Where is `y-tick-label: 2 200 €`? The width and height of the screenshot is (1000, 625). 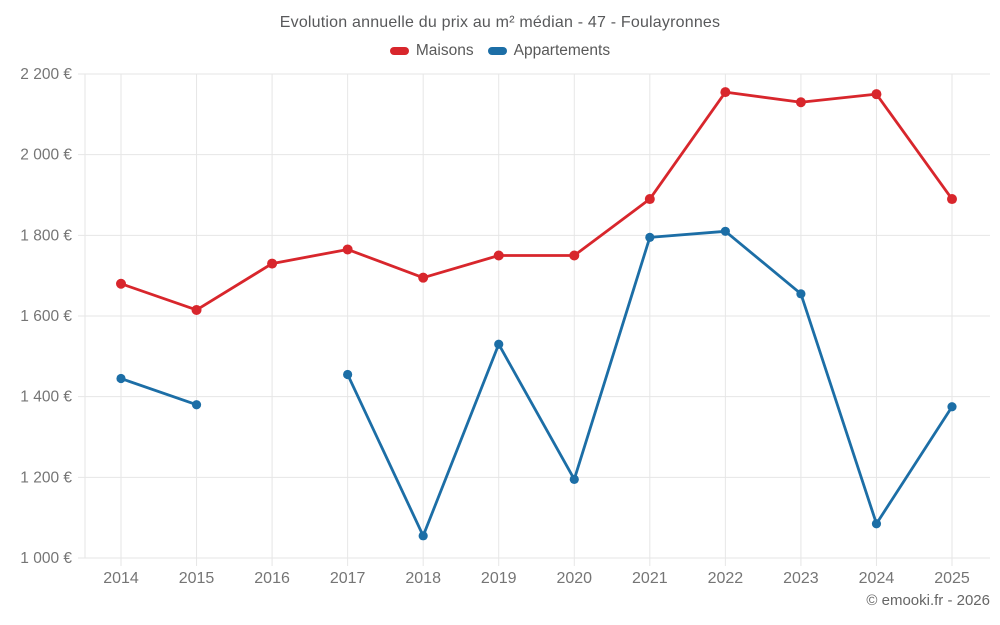 y-tick-label: 2 200 € is located at coordinates (46, 74).